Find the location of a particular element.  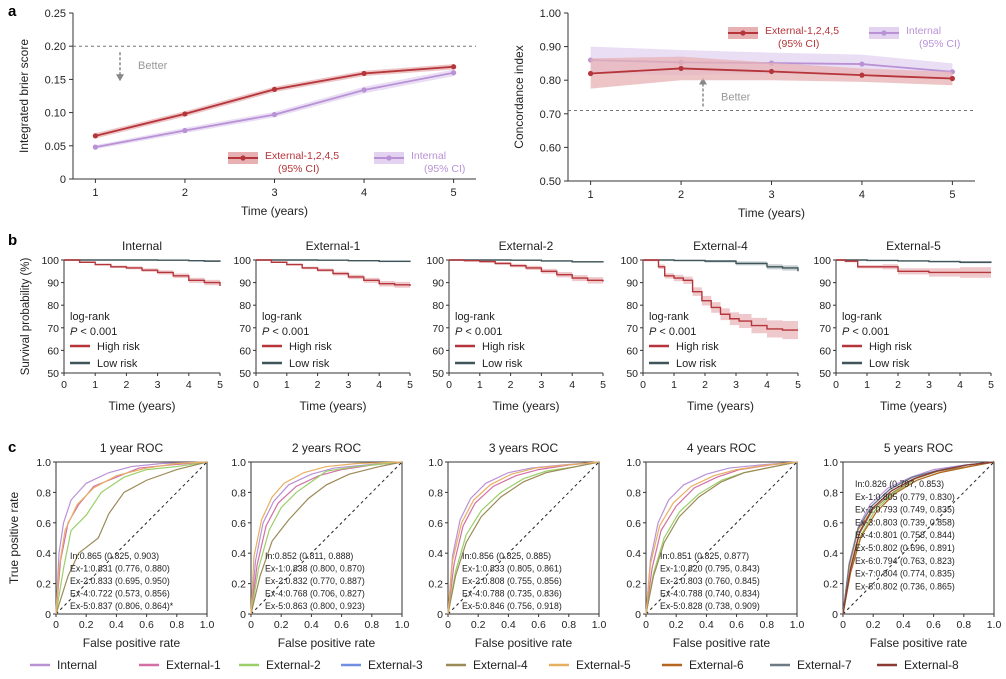

legend-series-name: Internal is located at coordinates (923, 31).